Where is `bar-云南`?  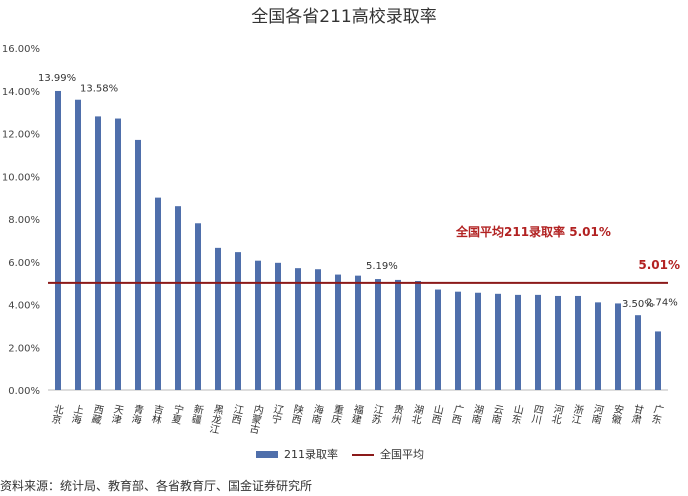 bar-云南 is located at coordinates (498, 341).